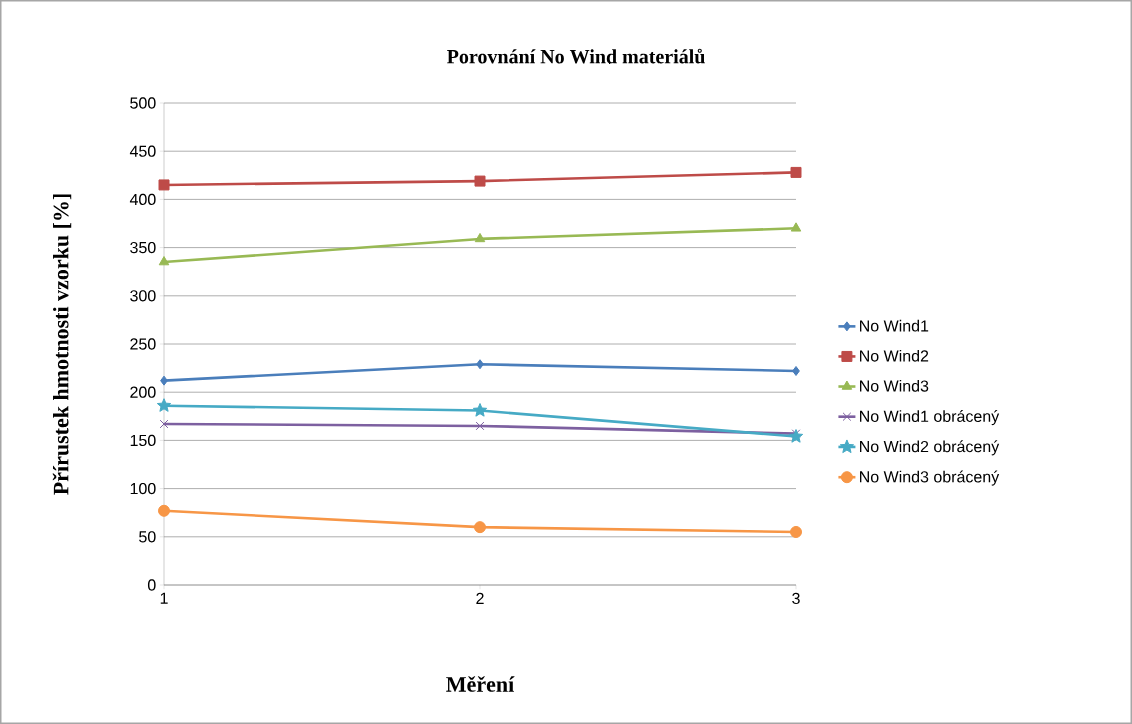  What do you see at coordinates (151, 585) in the screenshot?
I see `y-tick-label: 0` at bounding box center [151, 585].